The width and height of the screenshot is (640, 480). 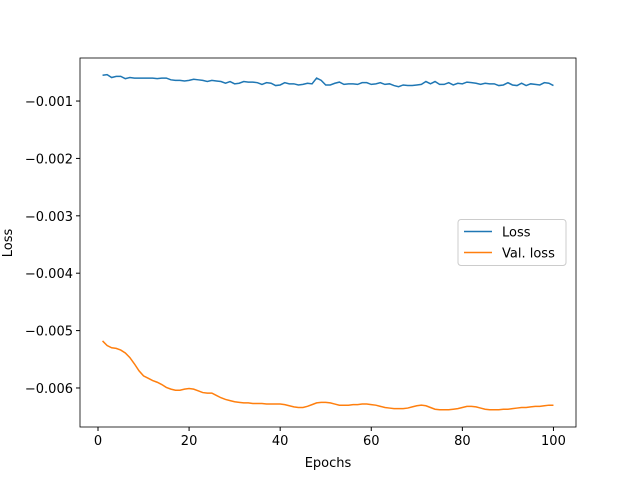 I want to click on y-axis-label: Loss, so click(x=8, y=243).